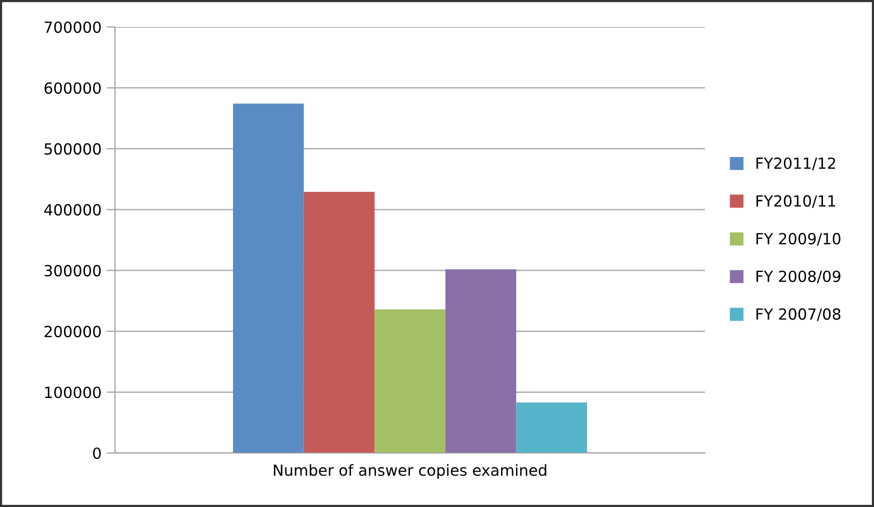  I want to click on y-tick-label: 600000, so click(72, 88).